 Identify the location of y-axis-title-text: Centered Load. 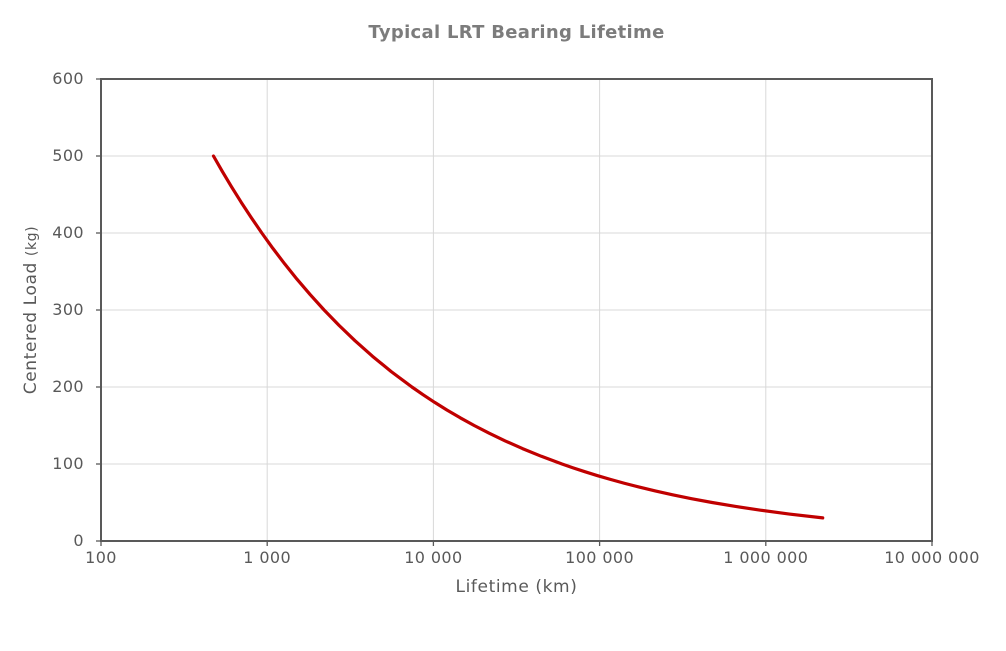
(31, 328).